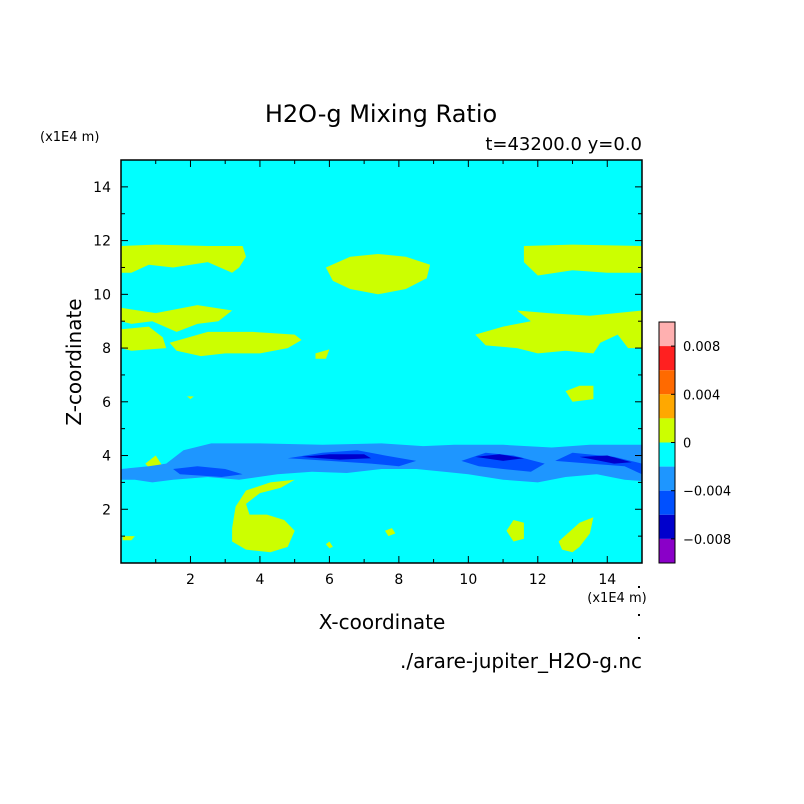 This screenshot has width=804, height=804. Describe the element at coordinates (694, 442) in the screenshot. I see `colorbar: 0.008 0.004 0 −0.004 −0.008` at that location.